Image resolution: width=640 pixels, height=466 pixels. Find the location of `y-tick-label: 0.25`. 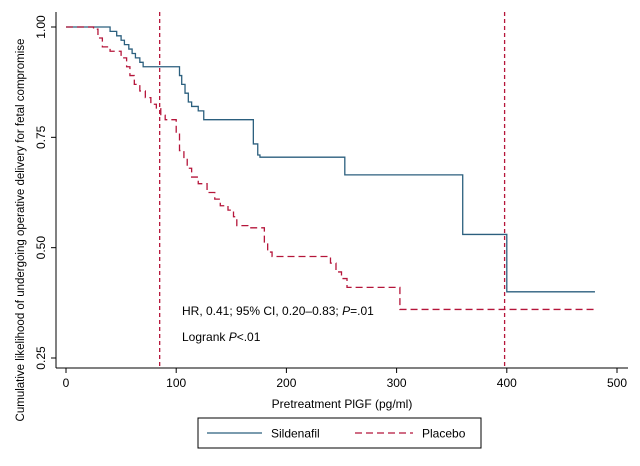

y-tick-label: 0.25 is located at coordinates (41, 358).